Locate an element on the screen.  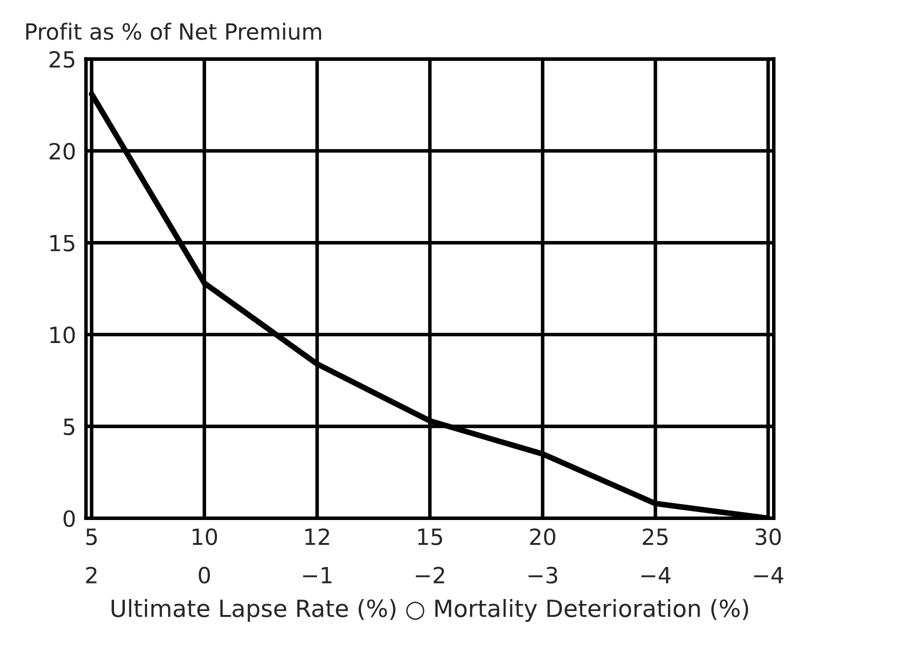
y-tick-label: 5 is located at coordinates (69, 427).